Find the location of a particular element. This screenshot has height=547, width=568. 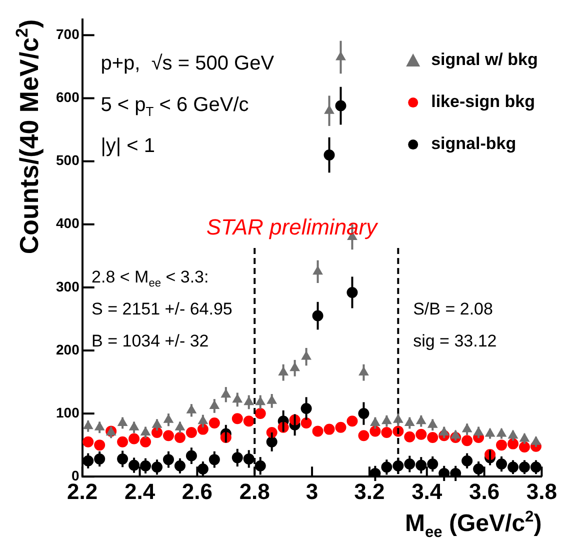

legend-label: signal w/ bkg is located at coordinates (484, 60).